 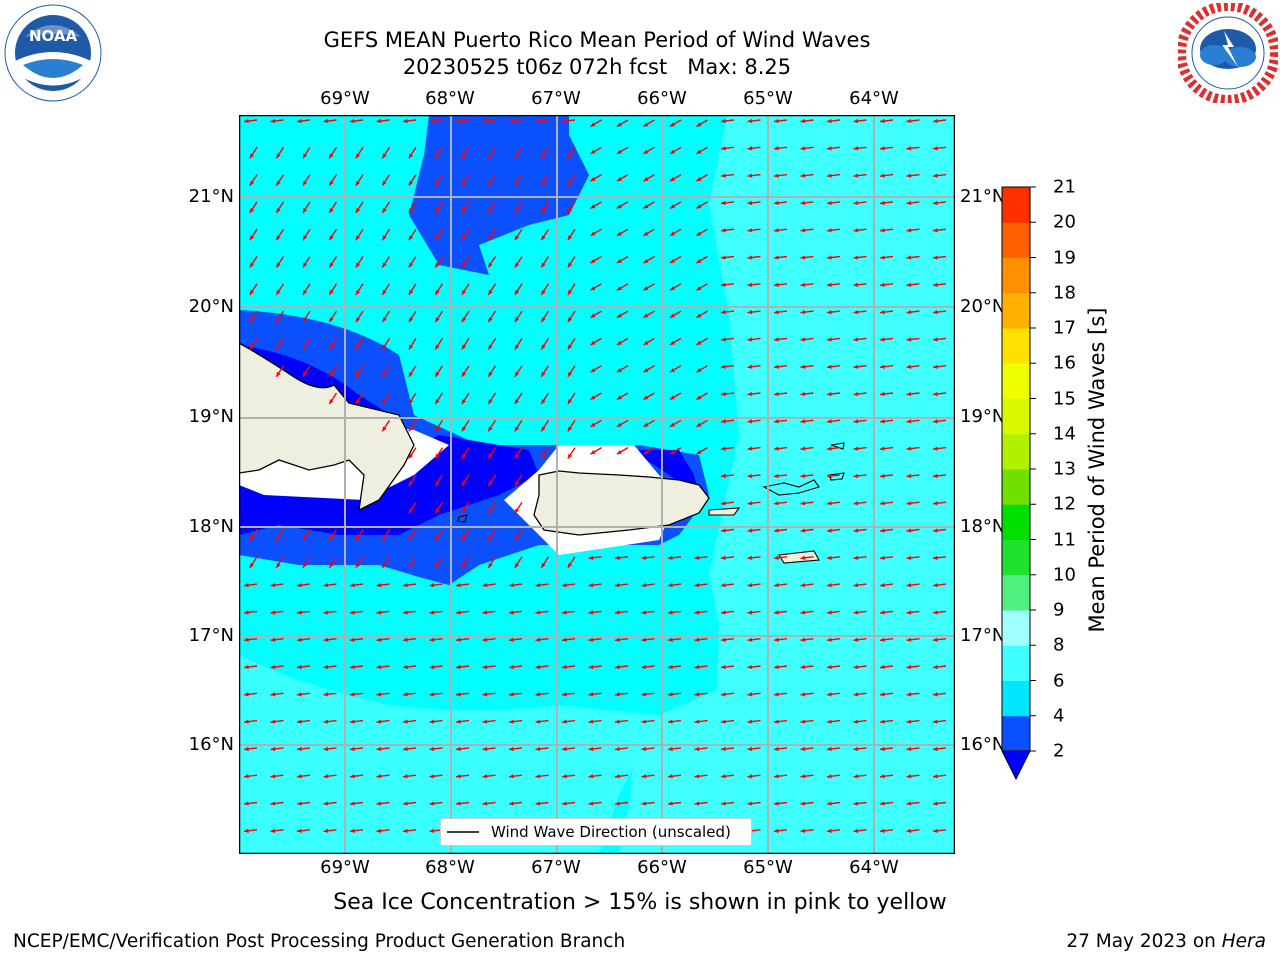 What do you see at coordinates (53, 36) in the screenshot?
I see `noaa-logo-text: NOAA` at bounding box center [53, 36].